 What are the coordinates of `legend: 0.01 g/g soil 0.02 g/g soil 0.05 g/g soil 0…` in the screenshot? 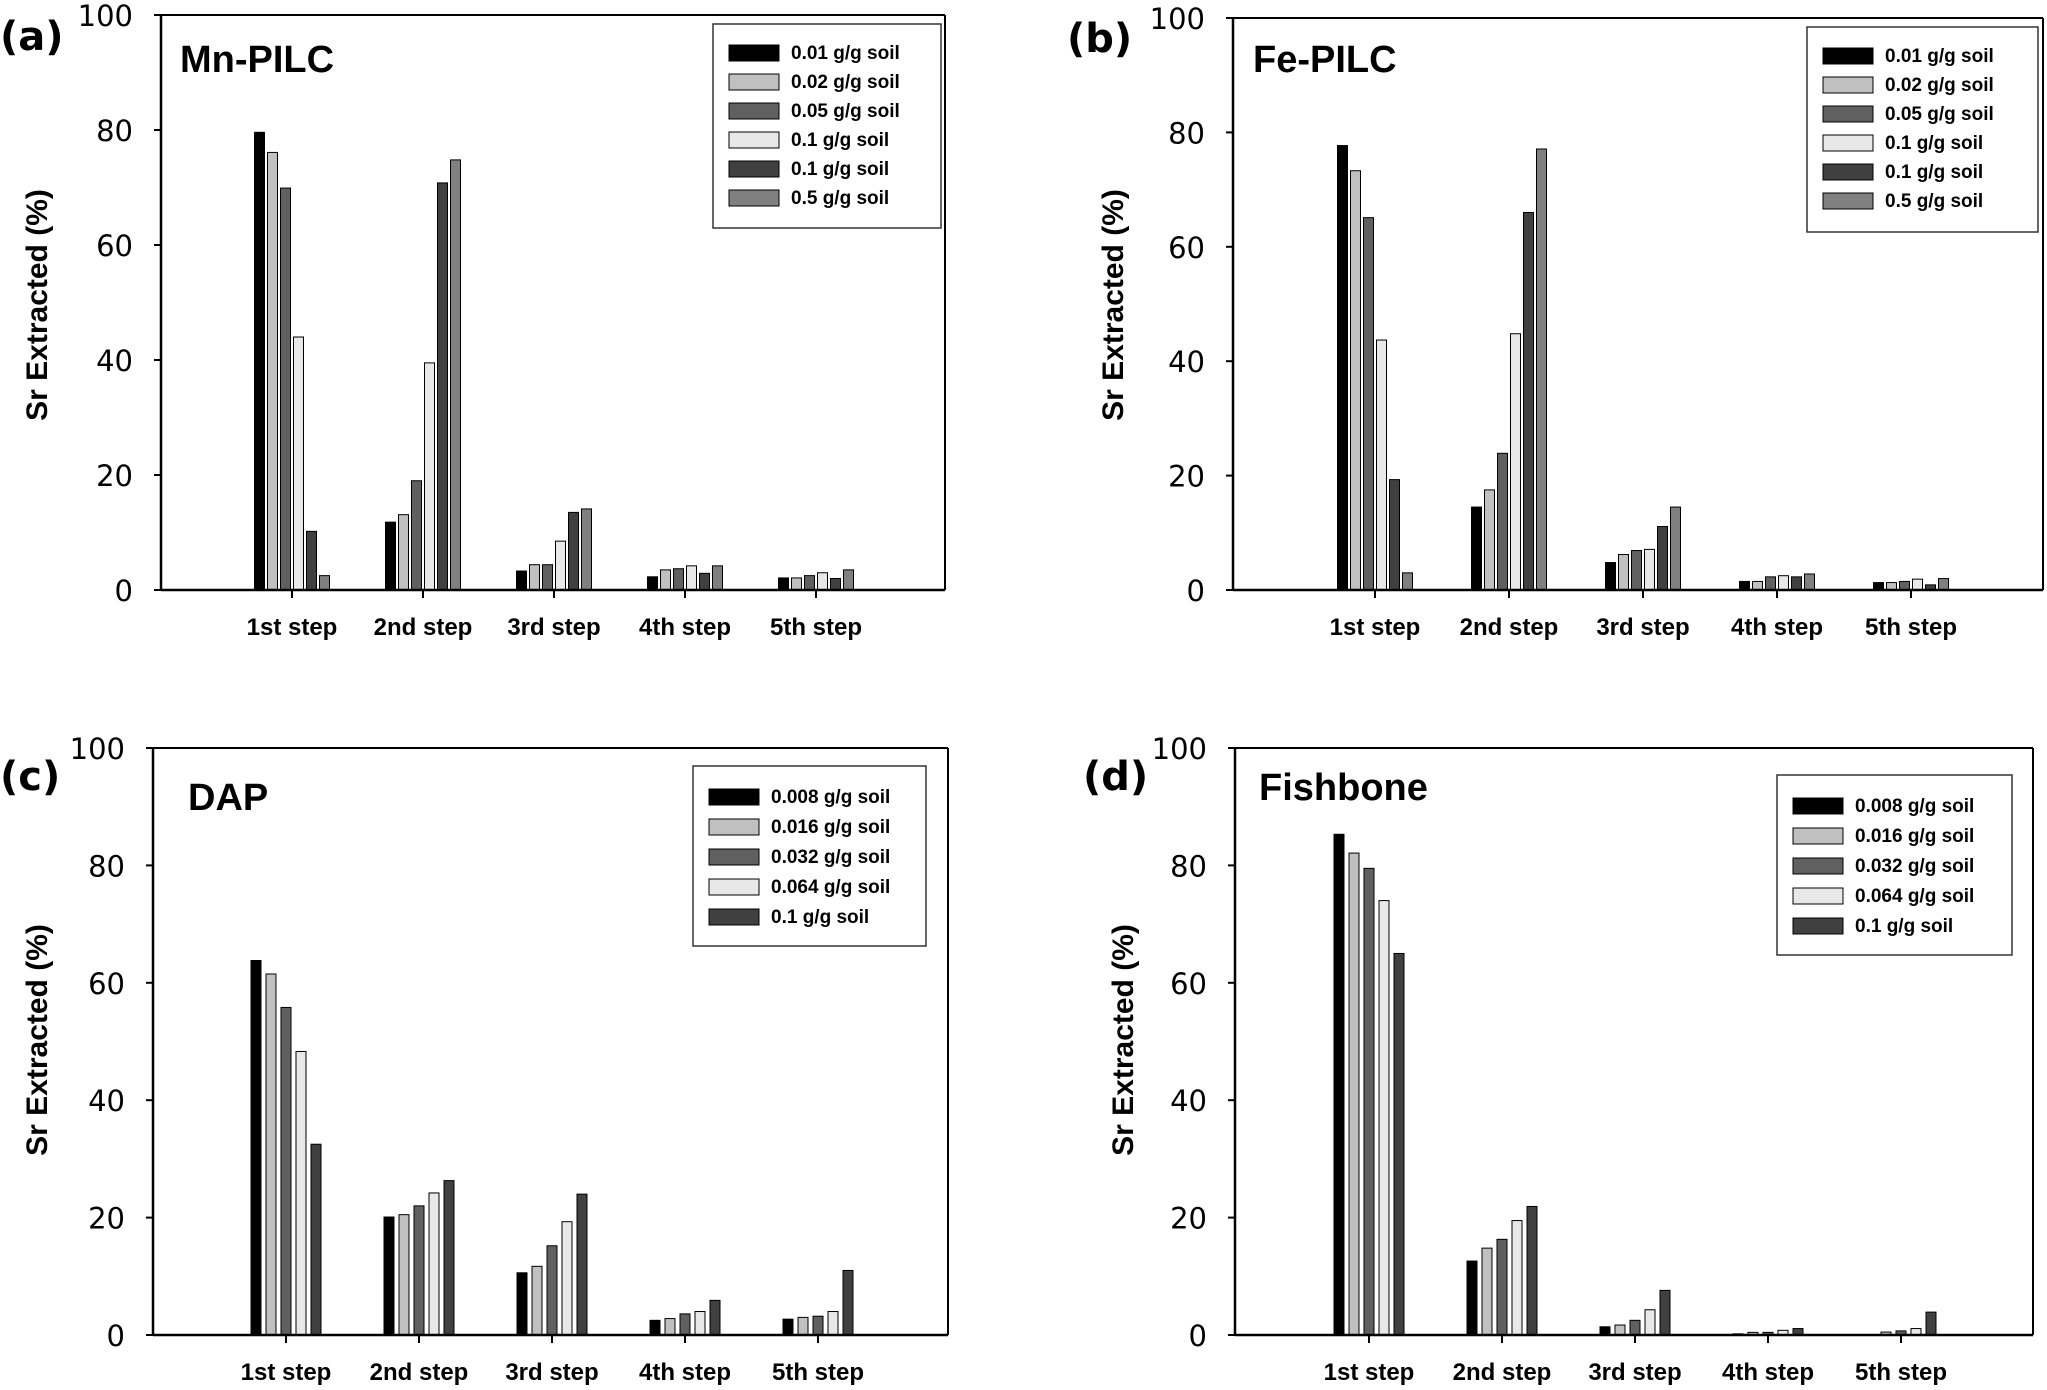 It's located at (1922, 129).